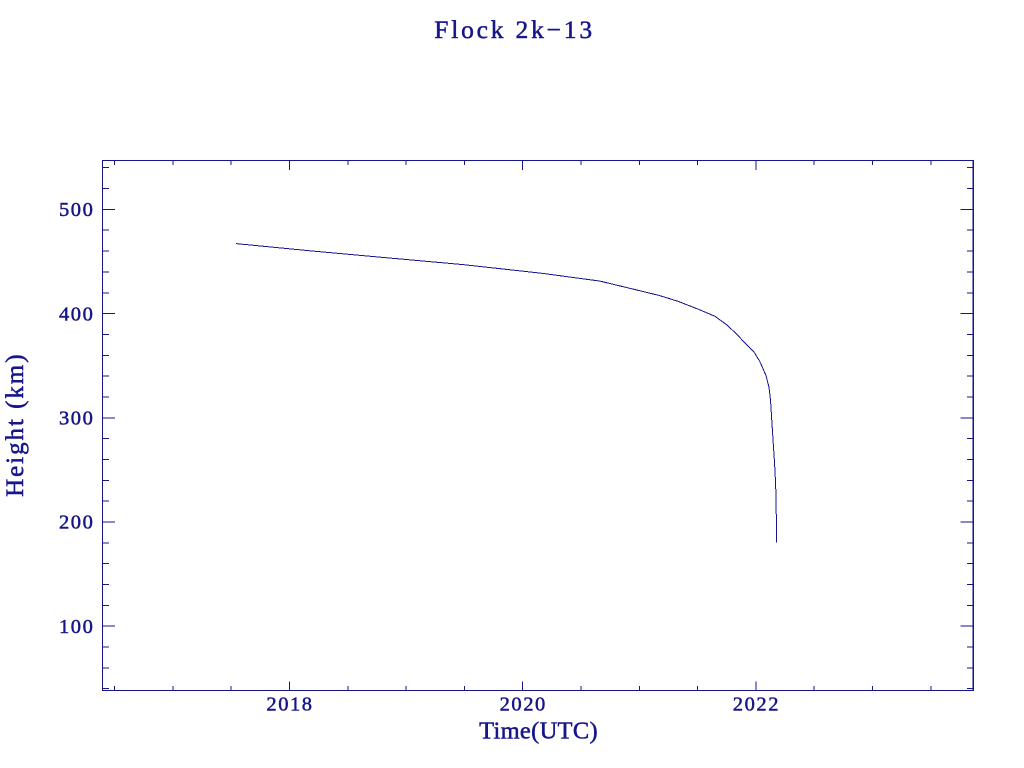 The width and height of the screenshot is (1024, 768). Describe the element at coordinates (76, 210) in the screenshot. I see `svg-text: 500` at that location.